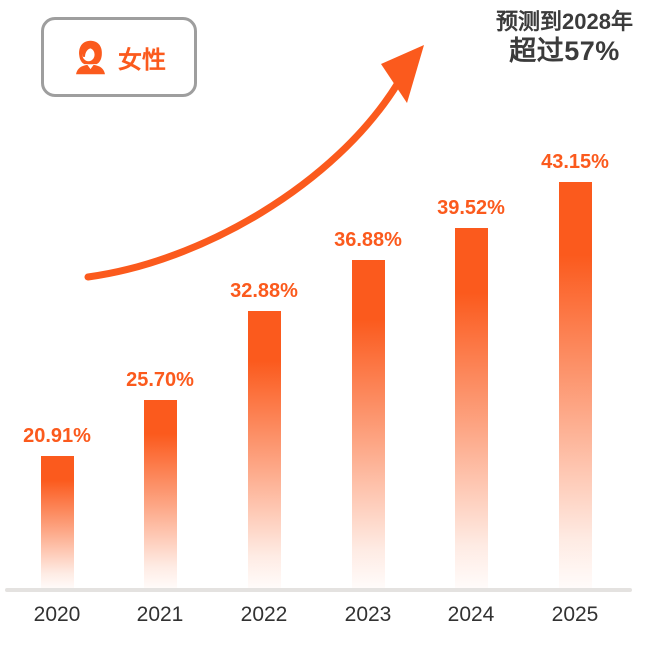 This screenshot has width=668, height=652. Describe the element at coordinates (575, 385) in the screenshot. I see `bar-2025` at that location.